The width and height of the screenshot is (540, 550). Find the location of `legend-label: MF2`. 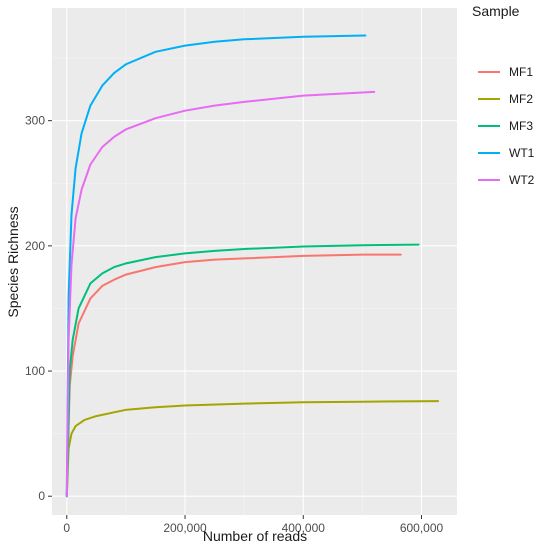

legend-label: MF2 is located at coordinates (521, 99).